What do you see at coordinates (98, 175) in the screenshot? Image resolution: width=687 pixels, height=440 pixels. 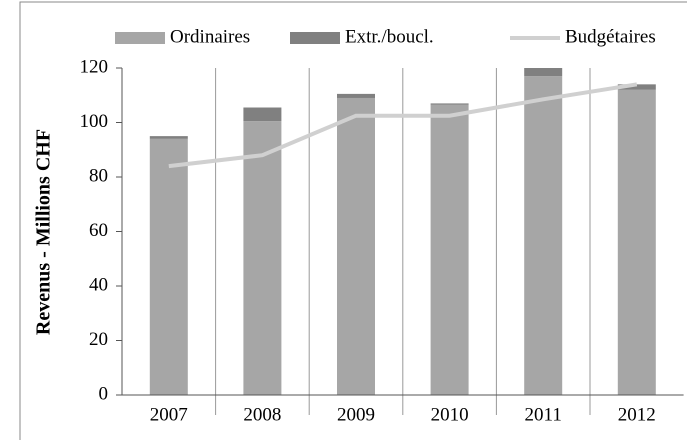 I see `y-tick-label: 80` at bounding box center [98, 175].